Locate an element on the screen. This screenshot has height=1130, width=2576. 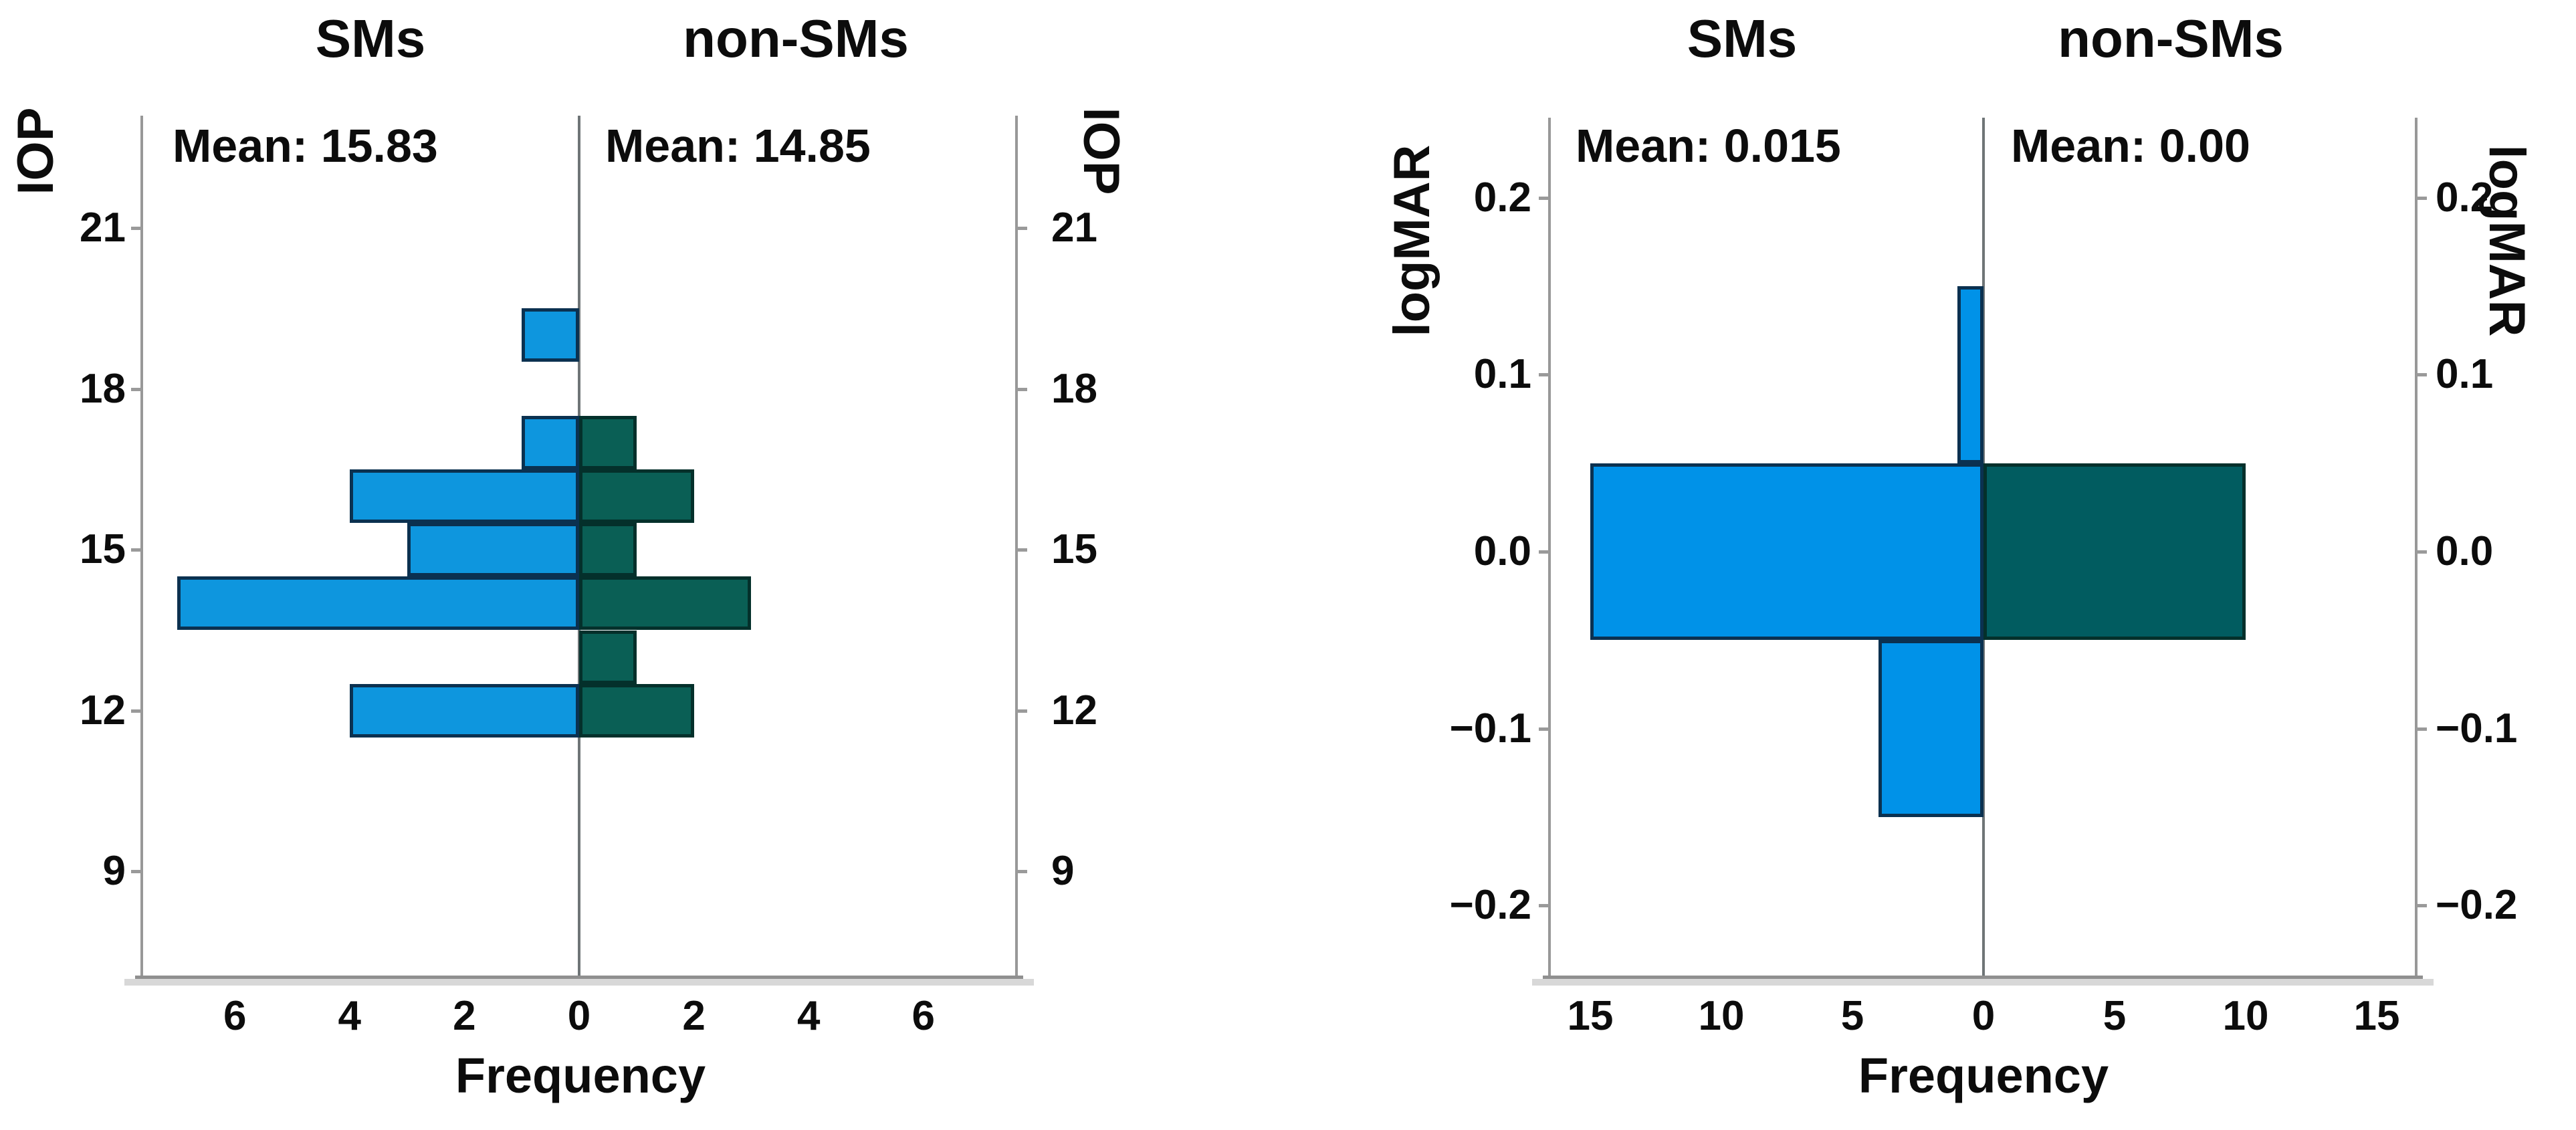
iop-mean-nonsms: Mean: 14.85 is located at coordinates (738, 146).